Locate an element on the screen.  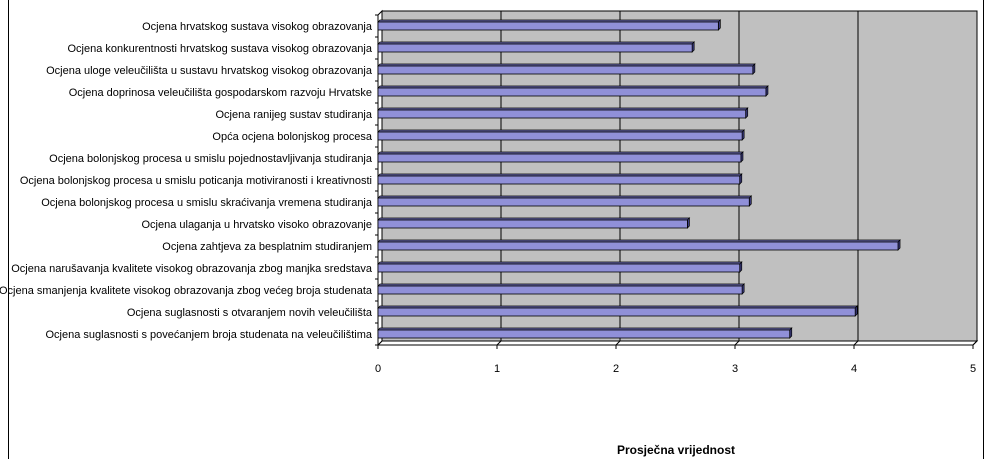
x-tick-label: 3 is located at coordinates (735, 369).